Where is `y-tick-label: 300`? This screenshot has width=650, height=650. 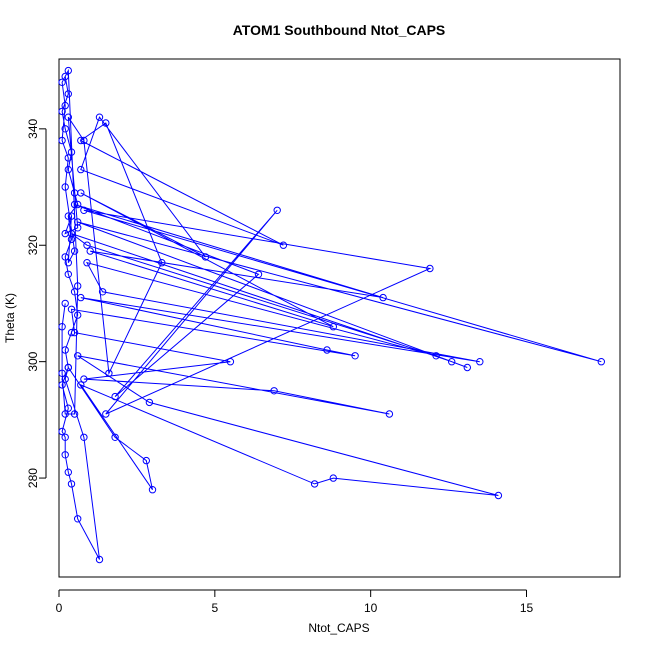
y-tick-label: 300 is located at coordinates (33, 361).